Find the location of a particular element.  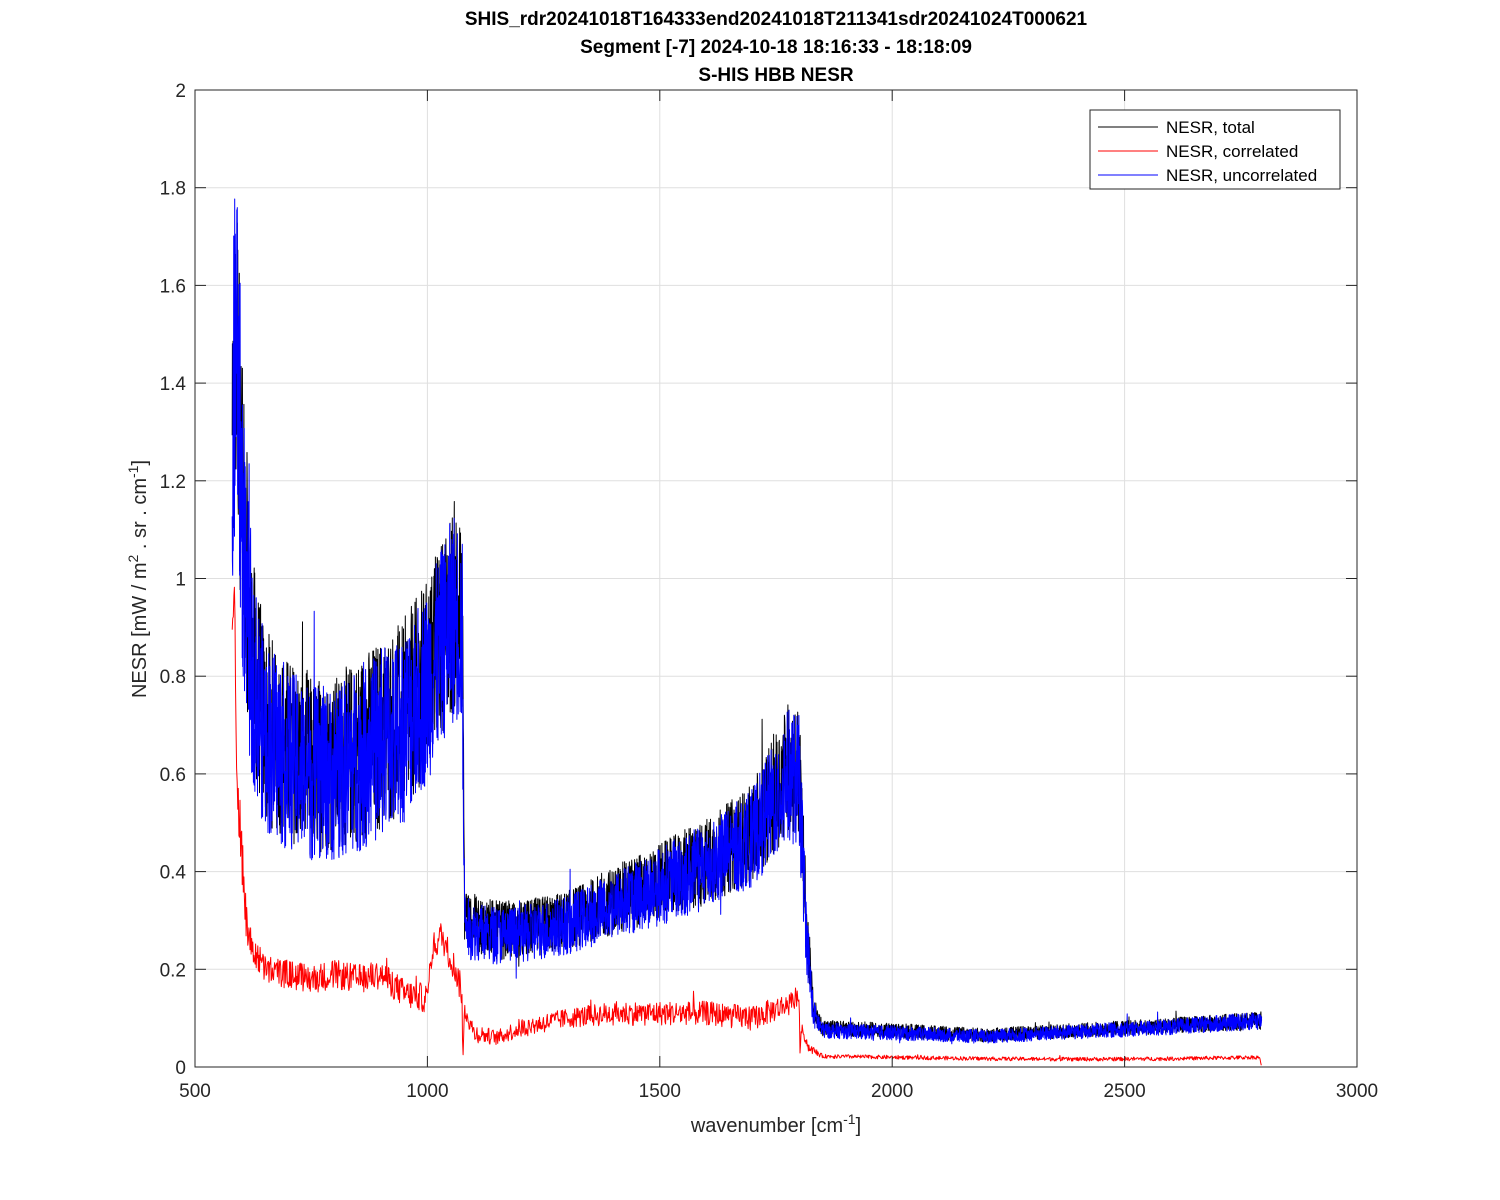

y-tick-label: 2 is located at coordinates (180, 91).